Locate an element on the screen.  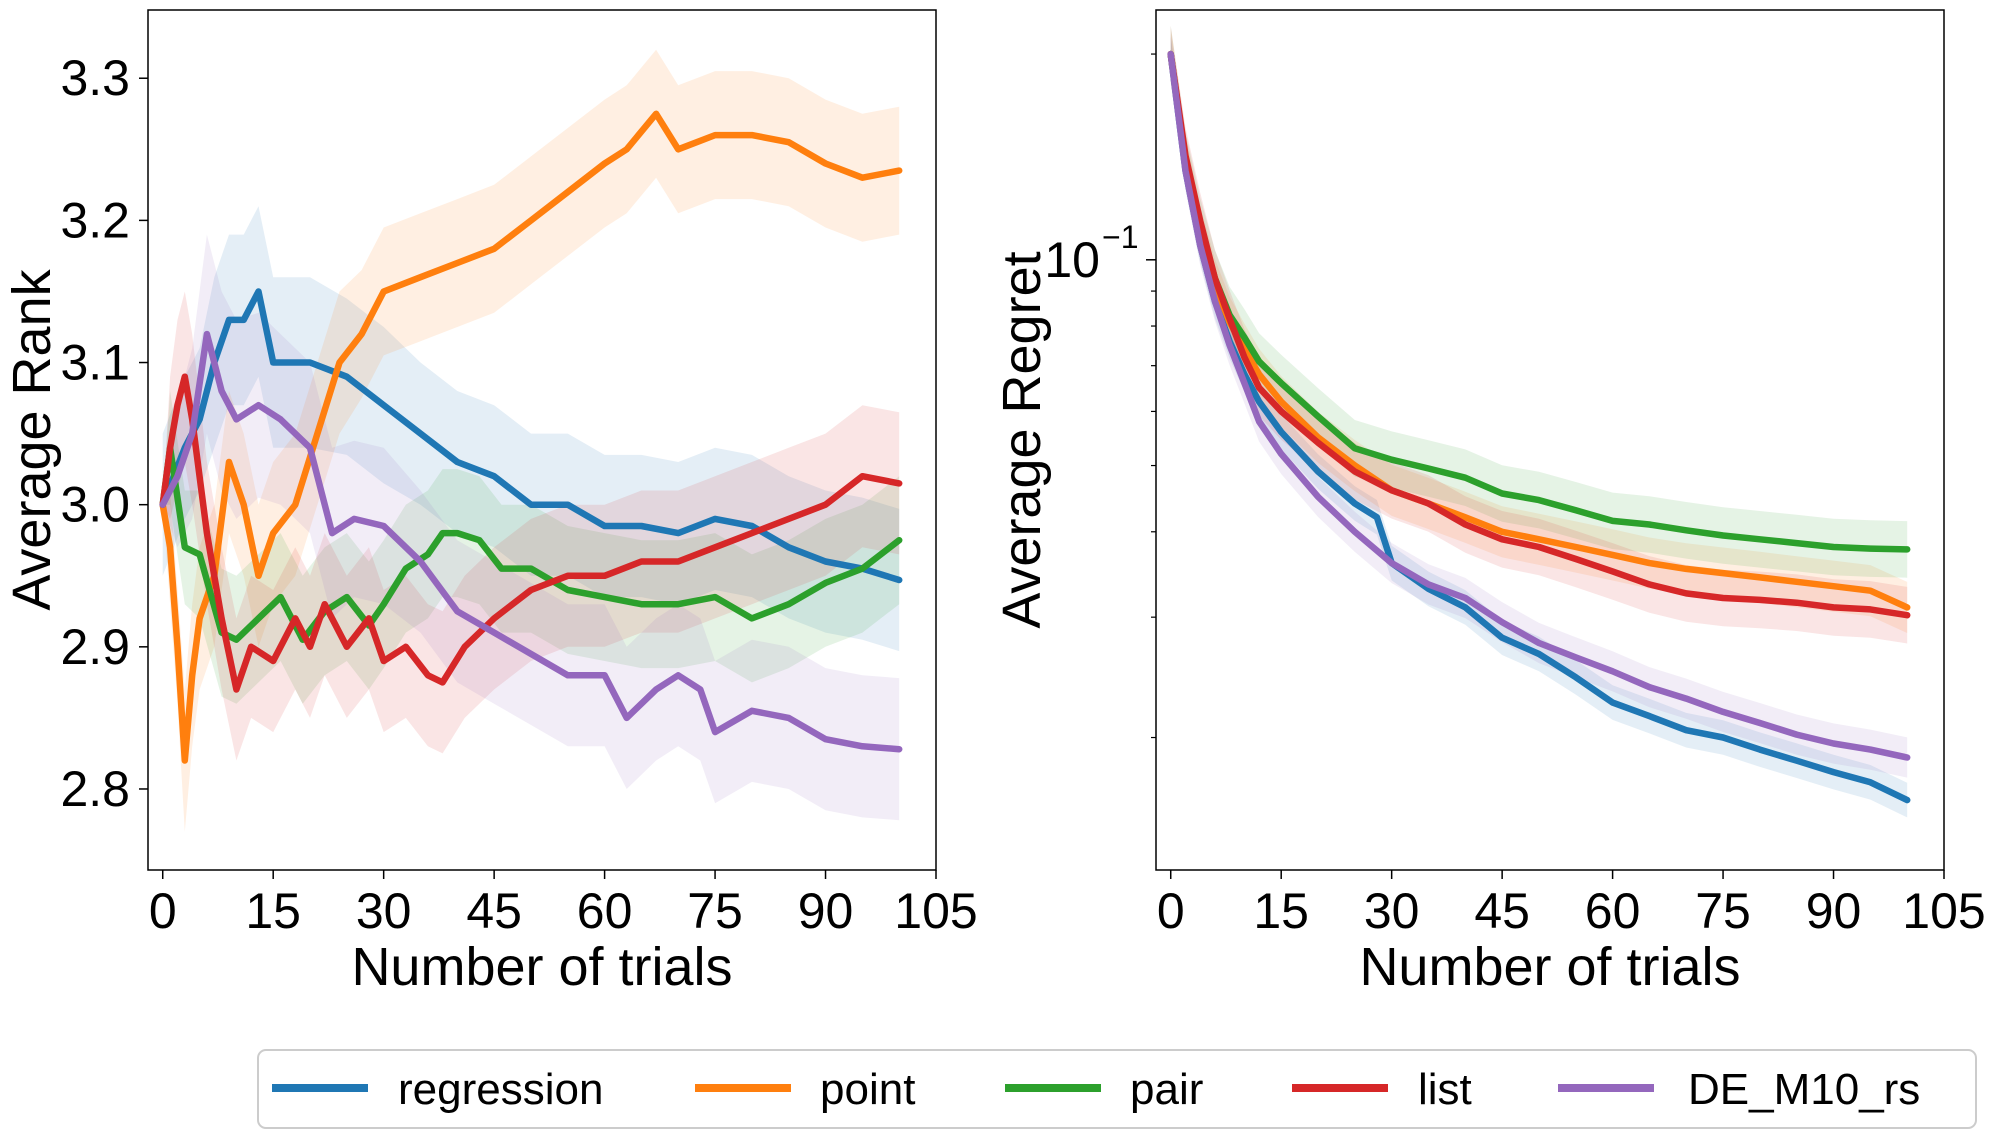
regret-x-tick-label-90: 90 is located at coordinates (1834, 911).